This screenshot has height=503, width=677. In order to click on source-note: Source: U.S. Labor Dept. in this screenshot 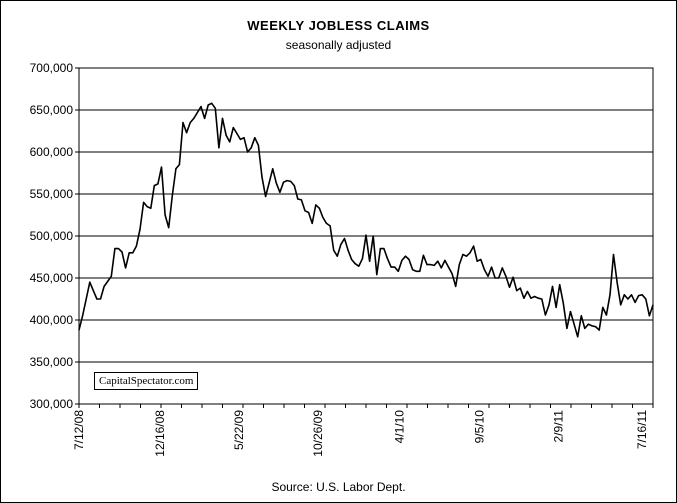, I will do `click(338, 487)`.